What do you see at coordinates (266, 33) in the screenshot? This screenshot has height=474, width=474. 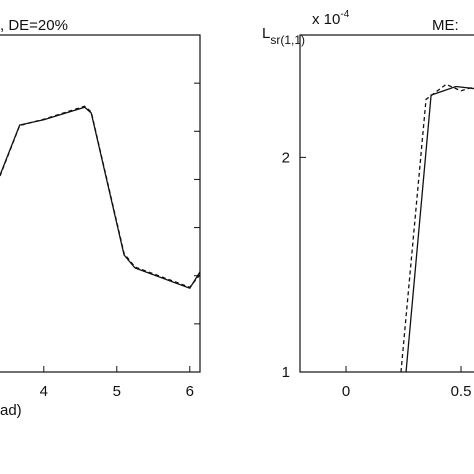 I see `y-label-main: L` at bounding box center [266, 33].